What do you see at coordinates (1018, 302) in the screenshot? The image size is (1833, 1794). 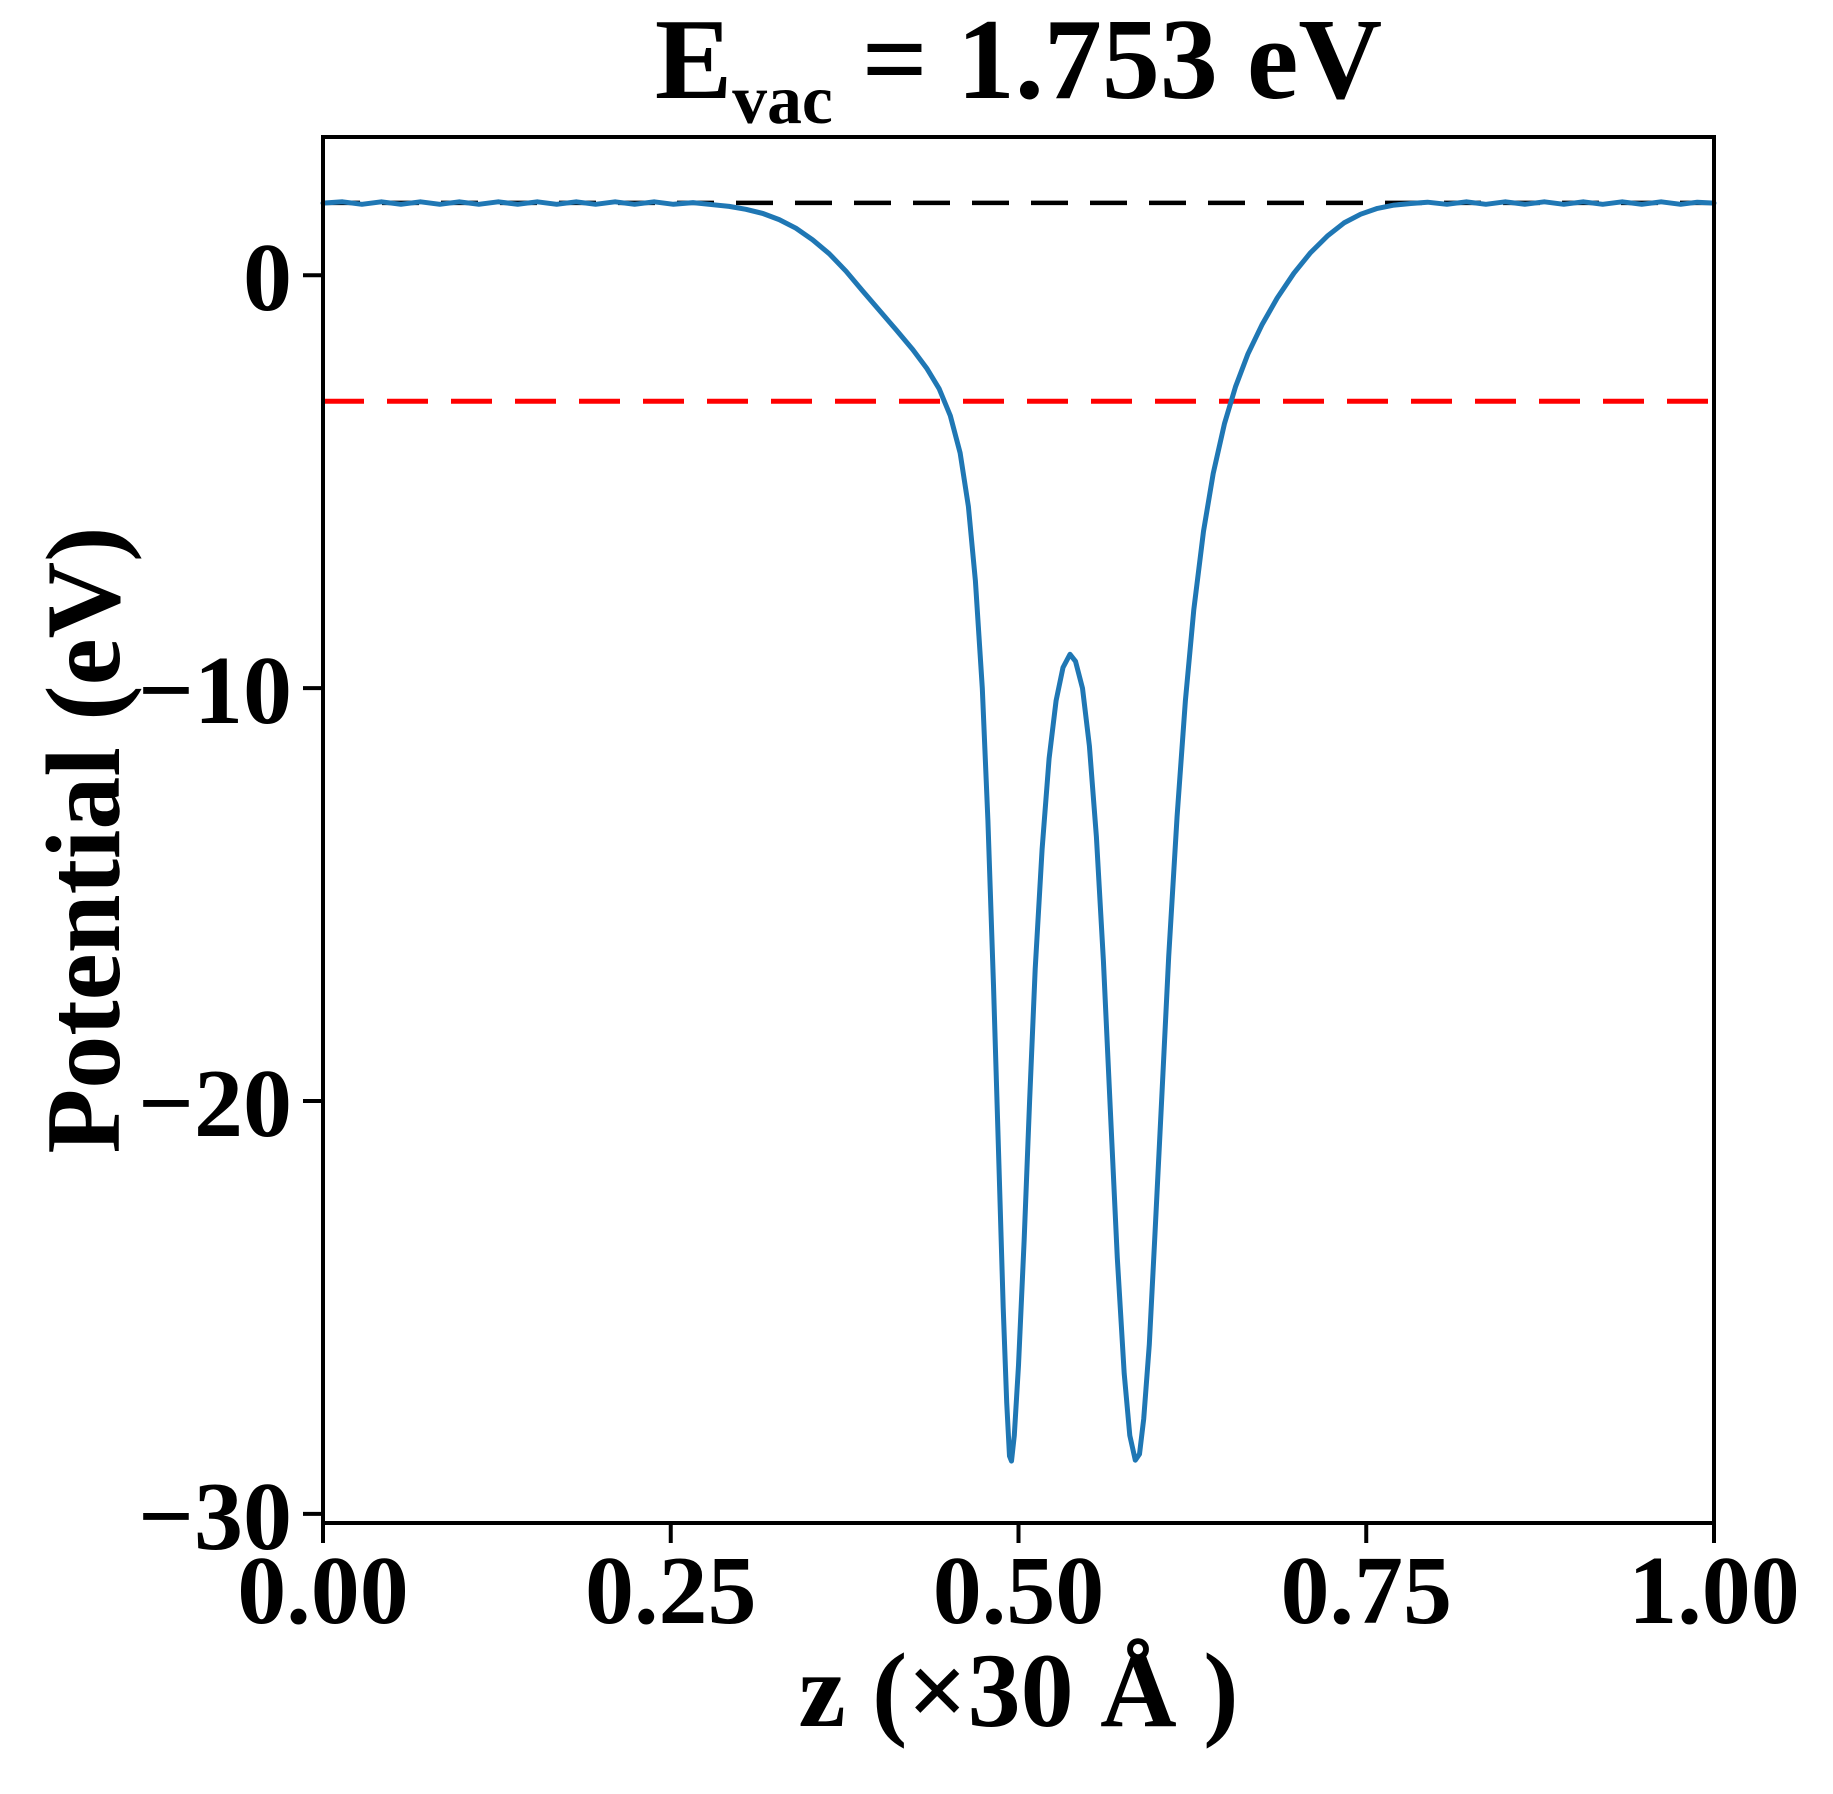 I see `dashed-level-lines` at bounding box center [1018, 302].